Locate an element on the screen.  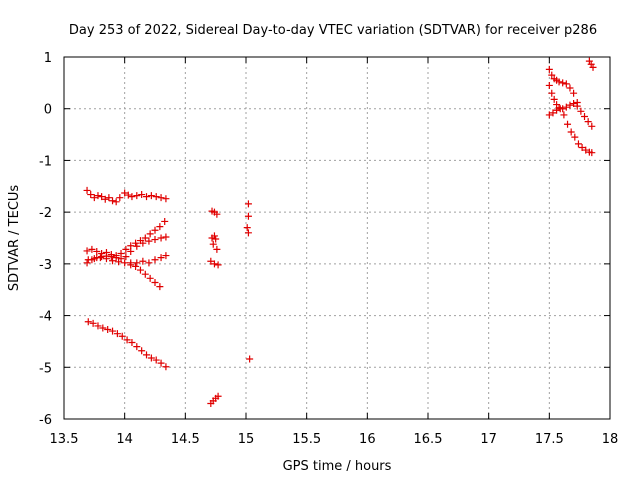
x-tick-label: 17 is located at coordinates (488, 439).